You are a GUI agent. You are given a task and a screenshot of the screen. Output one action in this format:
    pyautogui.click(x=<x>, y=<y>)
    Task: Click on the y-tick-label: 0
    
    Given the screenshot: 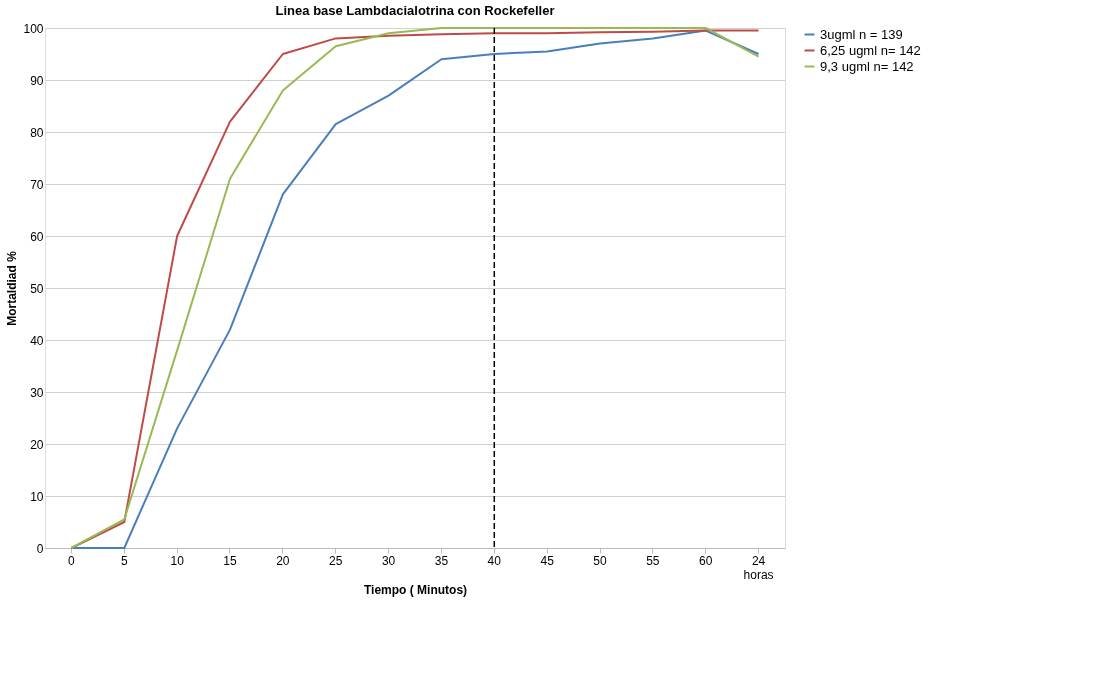 What is the action you would take?
    pyautogui.click(x=40, y=548)
    